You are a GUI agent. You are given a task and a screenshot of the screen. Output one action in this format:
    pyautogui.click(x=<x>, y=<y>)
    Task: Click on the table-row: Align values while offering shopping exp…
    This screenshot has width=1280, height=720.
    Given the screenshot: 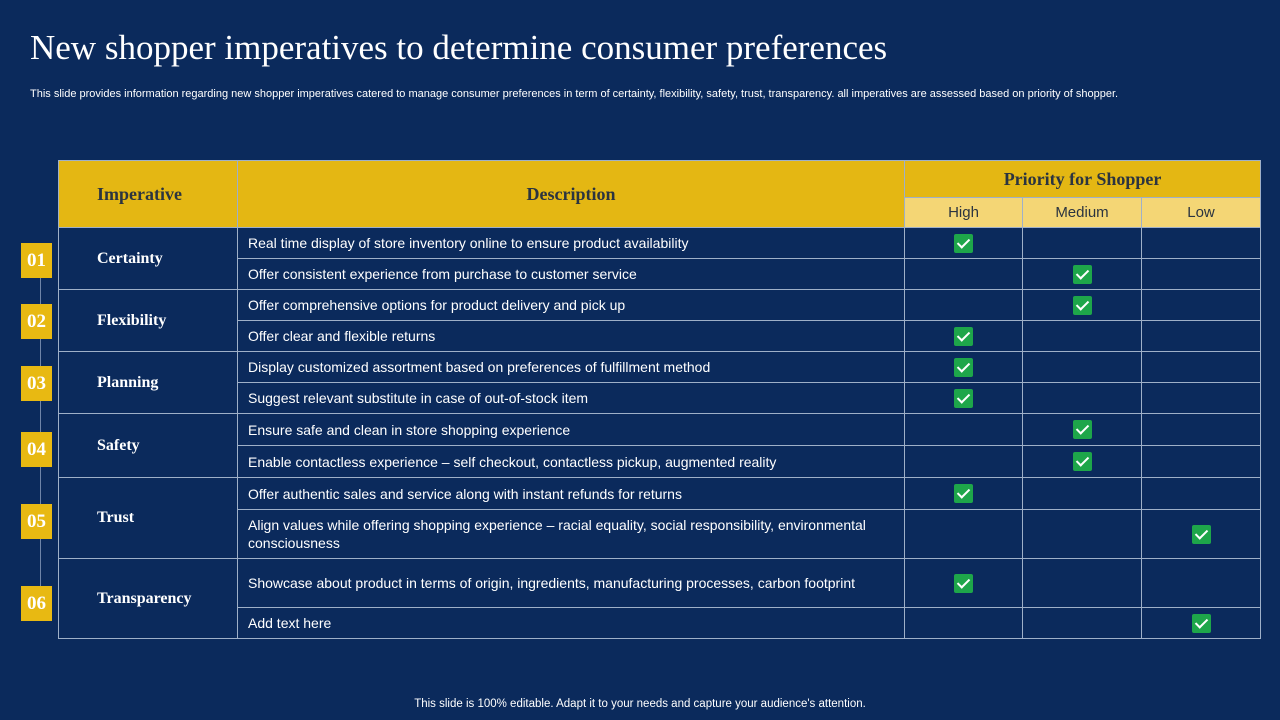 What is the action you would take?
    pyautogui.click(x=660, y=534)
    